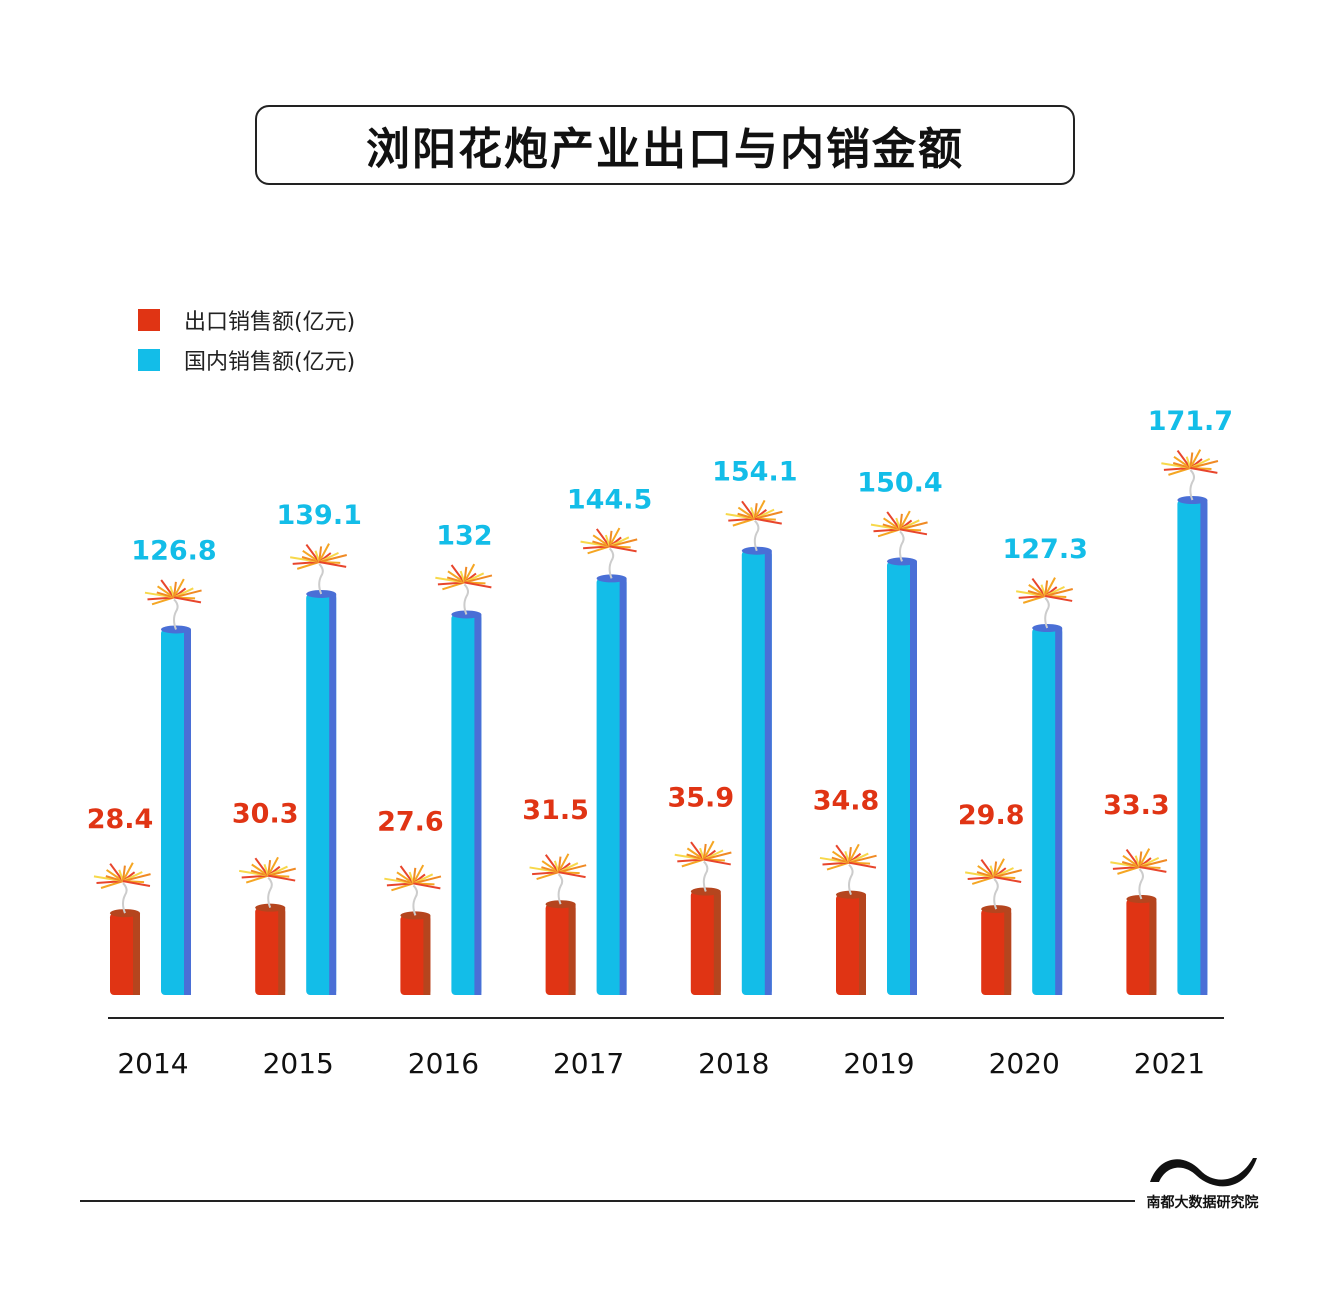 The height and width of the screenshot is (1305, 1333). I want to click on bar-shade-export-2017, so click(572, 949).